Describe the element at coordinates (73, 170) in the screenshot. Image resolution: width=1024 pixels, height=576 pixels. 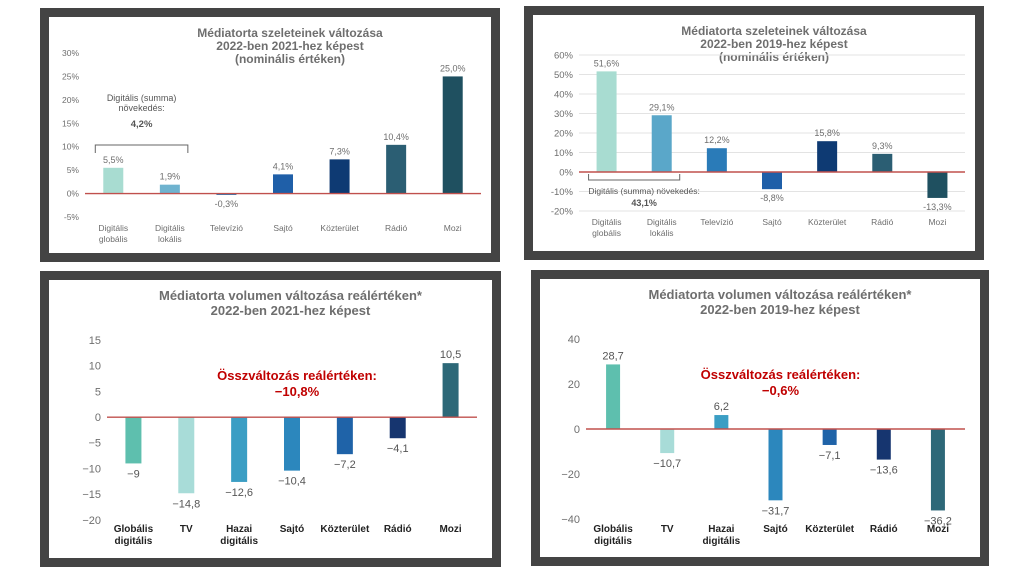
I see `y-tick-label: 5%` at that location.